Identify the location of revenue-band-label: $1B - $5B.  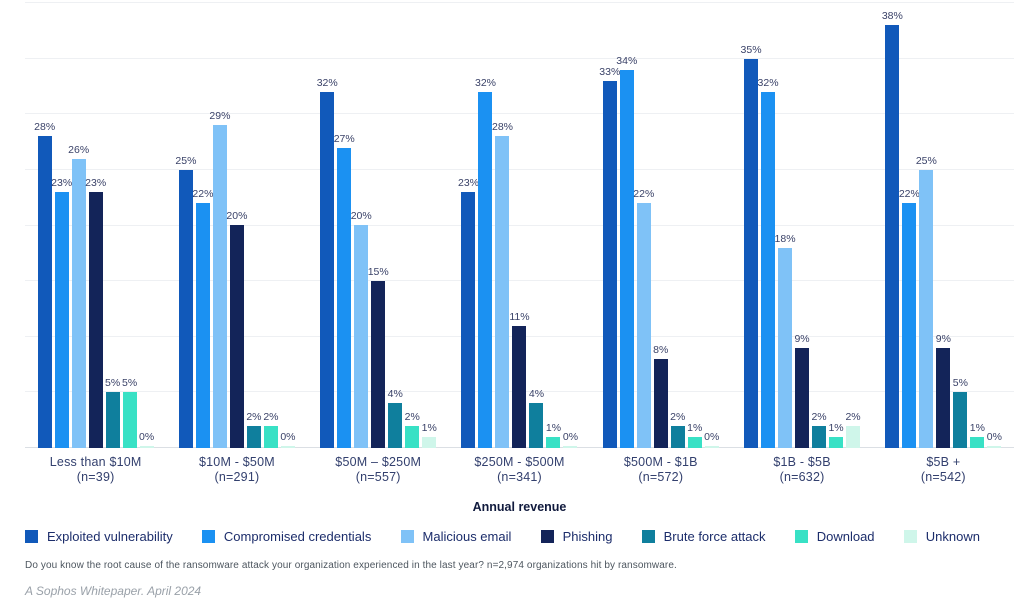
(802, 462).